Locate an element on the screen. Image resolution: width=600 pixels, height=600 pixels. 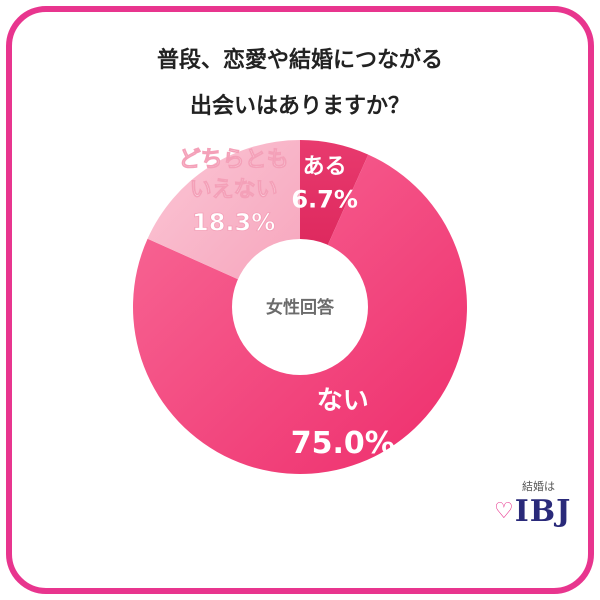
slice-3-label: いえない is located at coordinates (234, 190).